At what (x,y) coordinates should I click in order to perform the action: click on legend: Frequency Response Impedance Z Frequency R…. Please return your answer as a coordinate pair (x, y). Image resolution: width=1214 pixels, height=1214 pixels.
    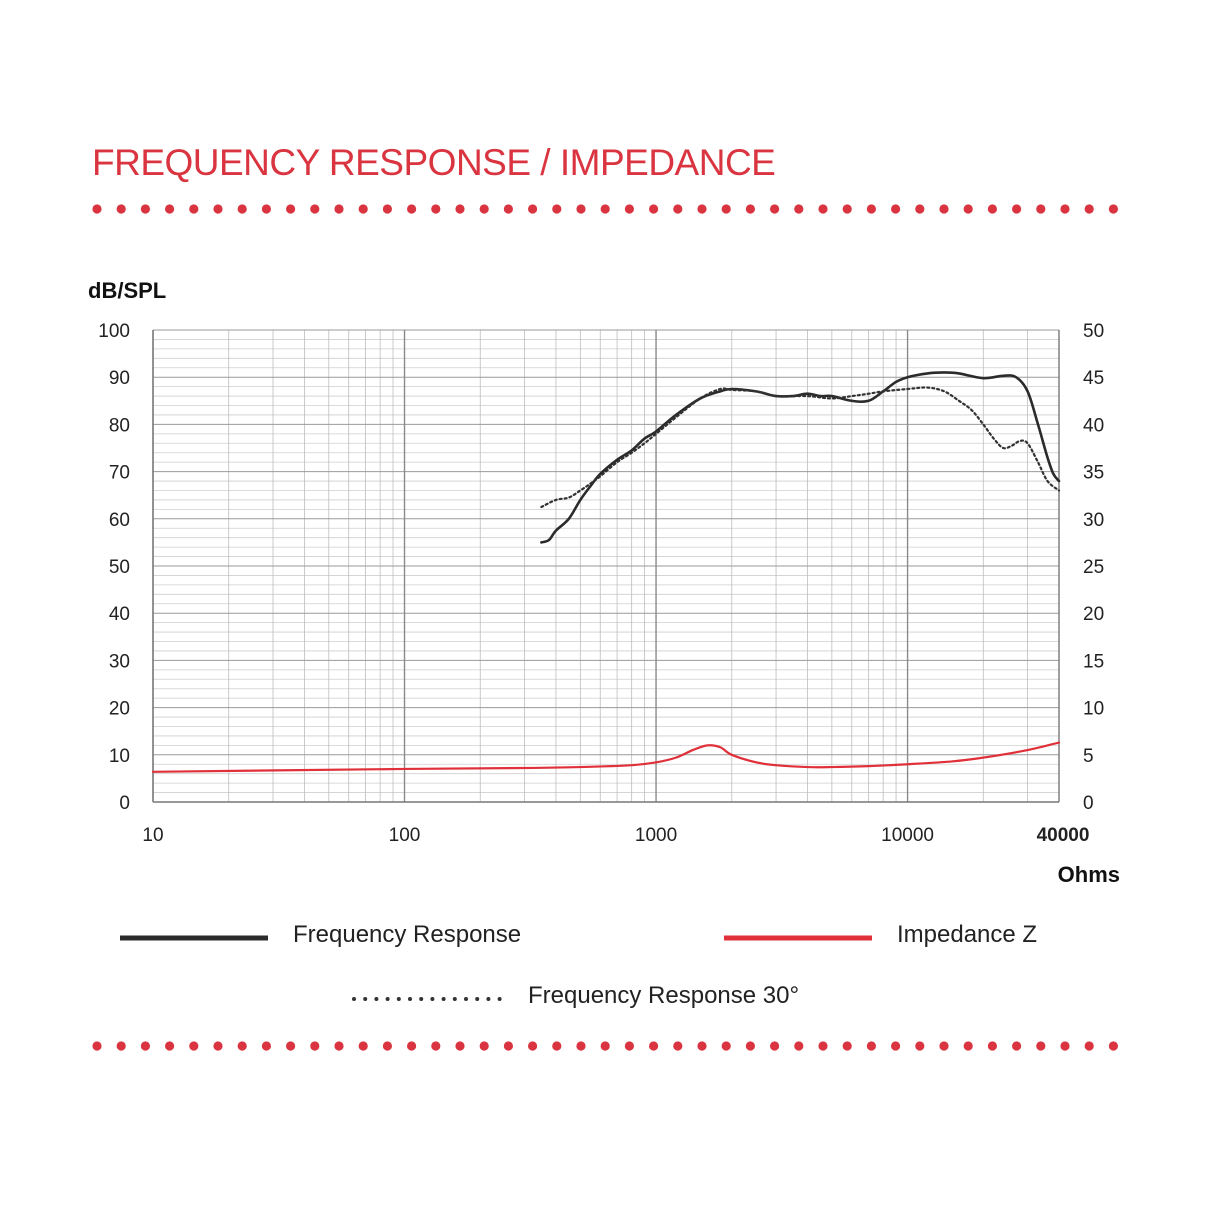
    Looking at the image, I should click on (578, 965).